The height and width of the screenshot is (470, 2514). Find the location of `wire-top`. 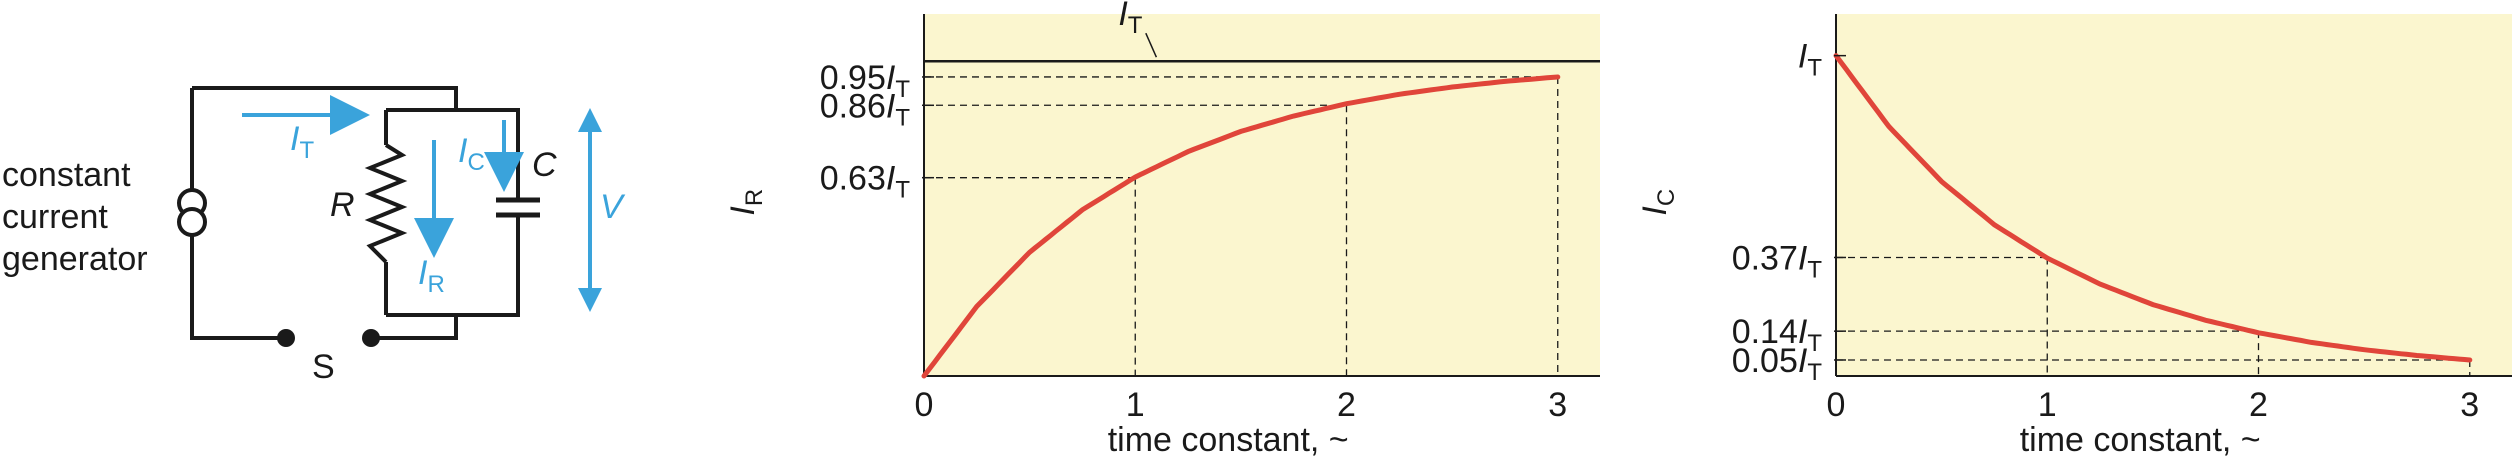

wire-top is located at coordinates (325, 98).